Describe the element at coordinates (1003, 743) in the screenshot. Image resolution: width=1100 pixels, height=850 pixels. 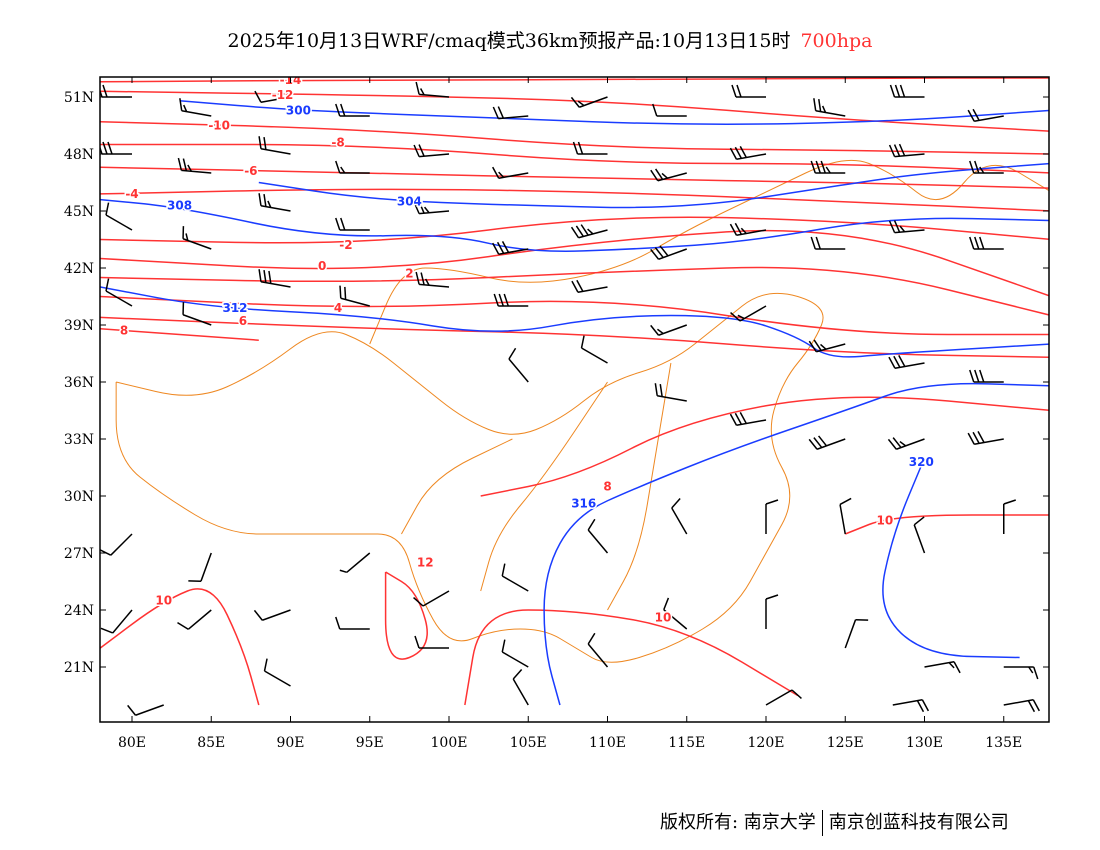
I see `lon-tick-label: 135E` at that location.